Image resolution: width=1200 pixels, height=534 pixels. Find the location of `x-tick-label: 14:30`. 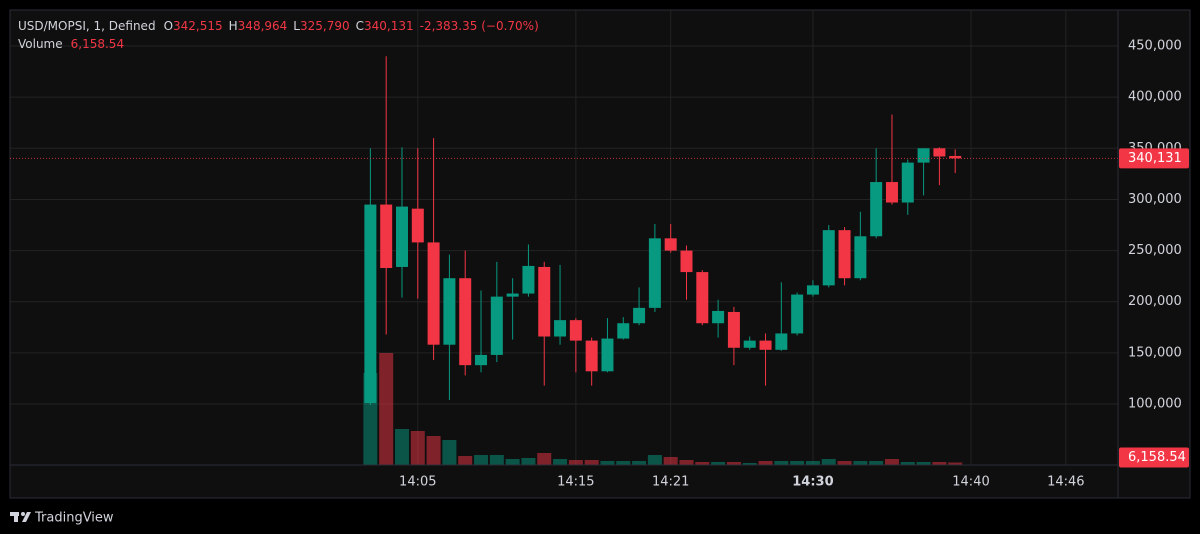

x-tick-label: 14:30 is located at coordinates (812, 482).